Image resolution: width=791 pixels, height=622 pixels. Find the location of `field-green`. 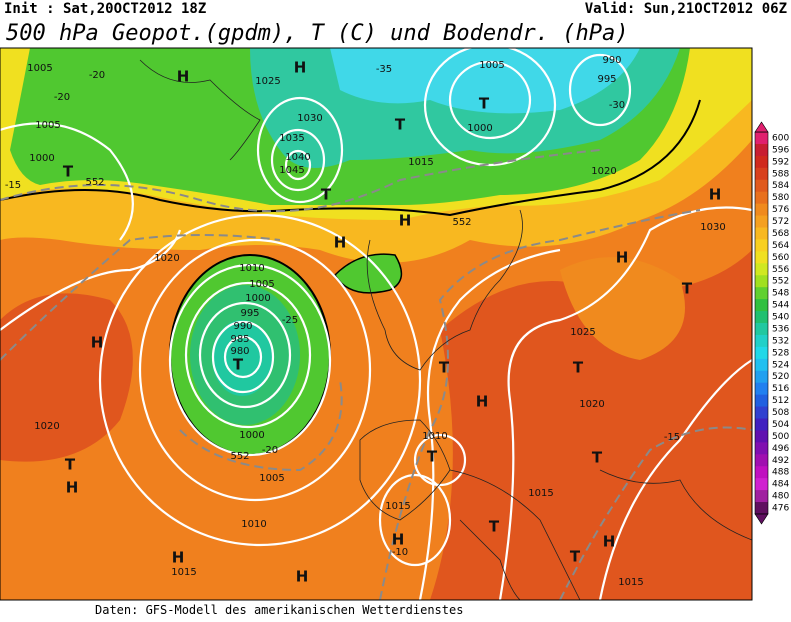

field-green is located at coordinates (368, 273).